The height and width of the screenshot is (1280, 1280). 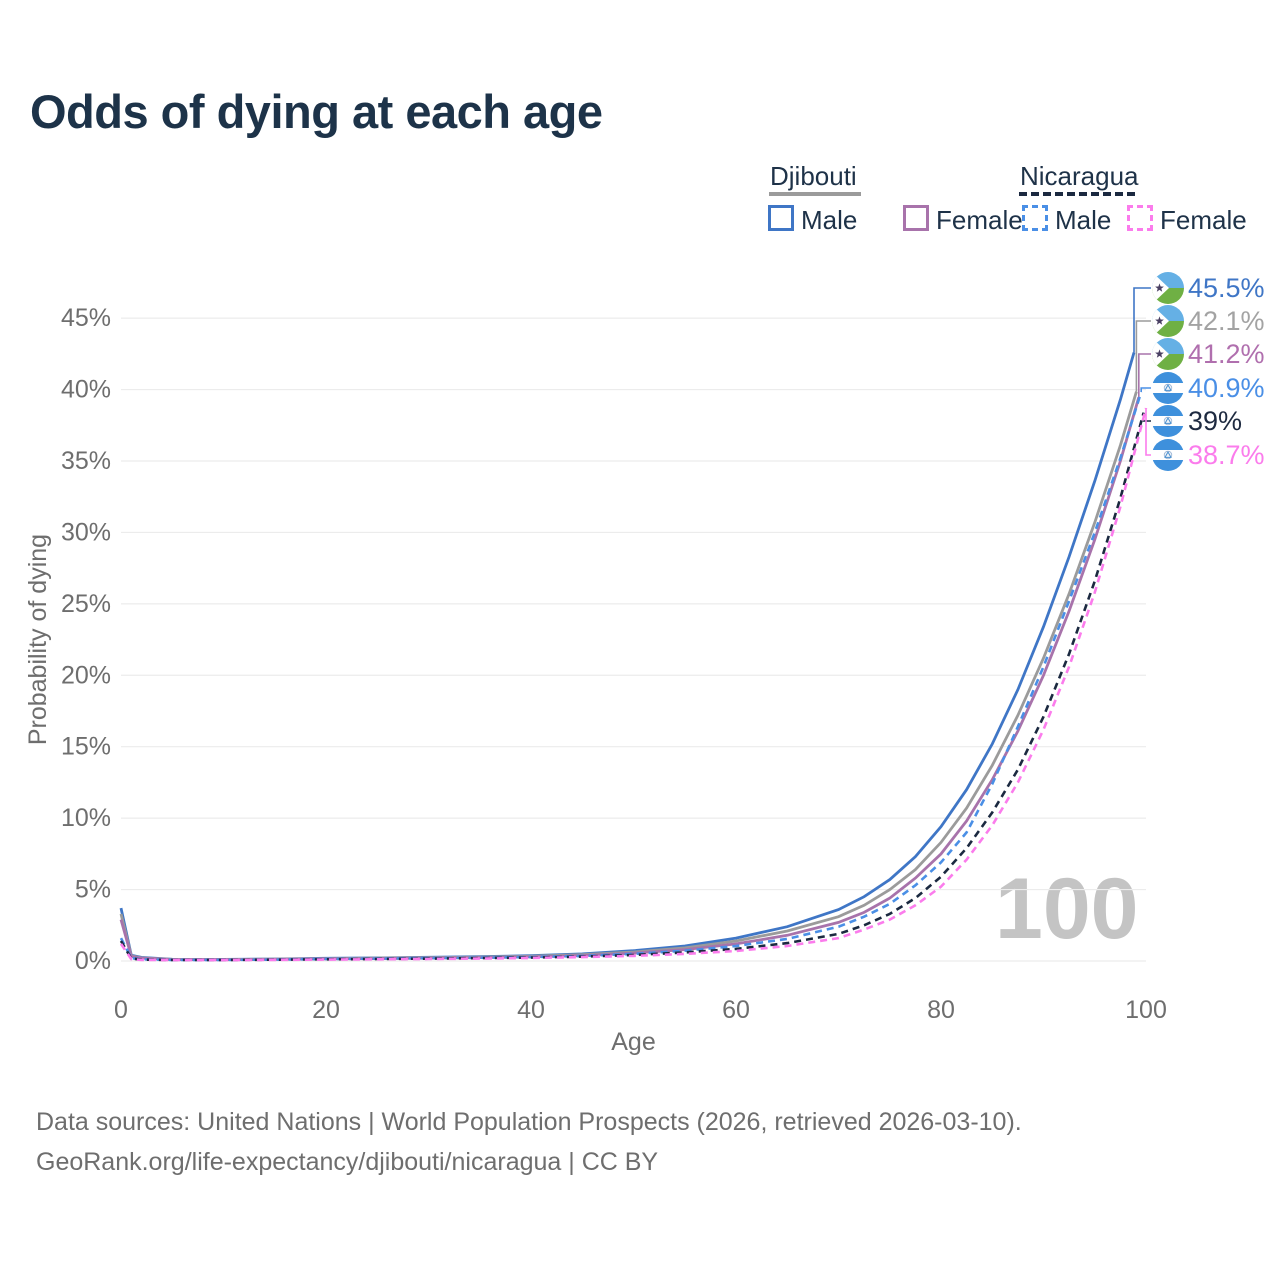 What do you see at coordinates (86, 818) in the screenshot?
I see `y-tick-label: 10%` at bounding box center [86, 818].